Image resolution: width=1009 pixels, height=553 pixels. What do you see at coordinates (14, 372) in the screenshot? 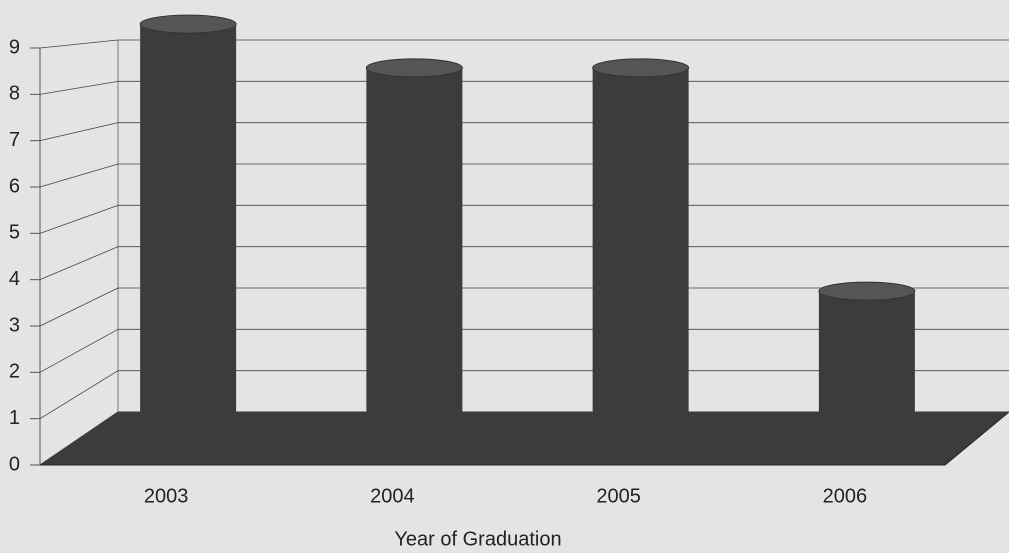
I see `y-tick-label: 2` at bounding box center [14, 372].